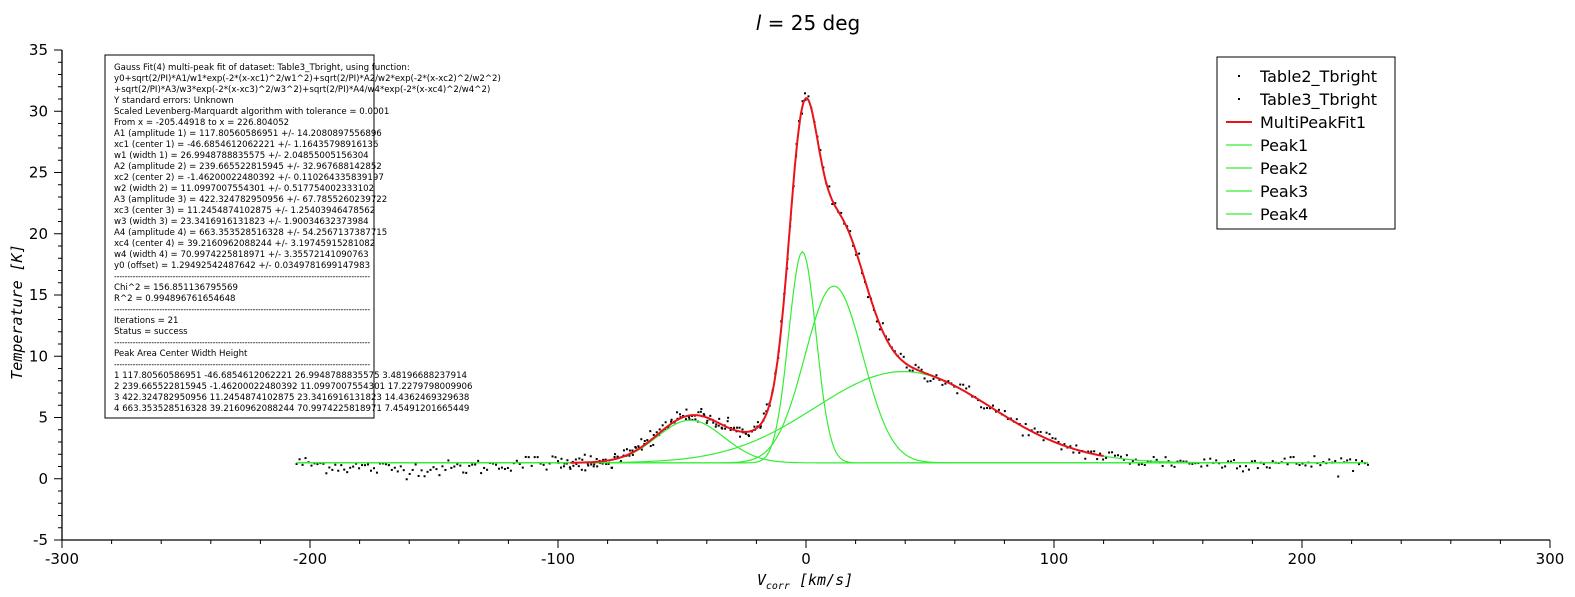 The width and height of the screenshot is (1575, 597). Describe the element at coordinates (1284, 214) in the screenshot. I see `legend-label: Peak4` at that location.